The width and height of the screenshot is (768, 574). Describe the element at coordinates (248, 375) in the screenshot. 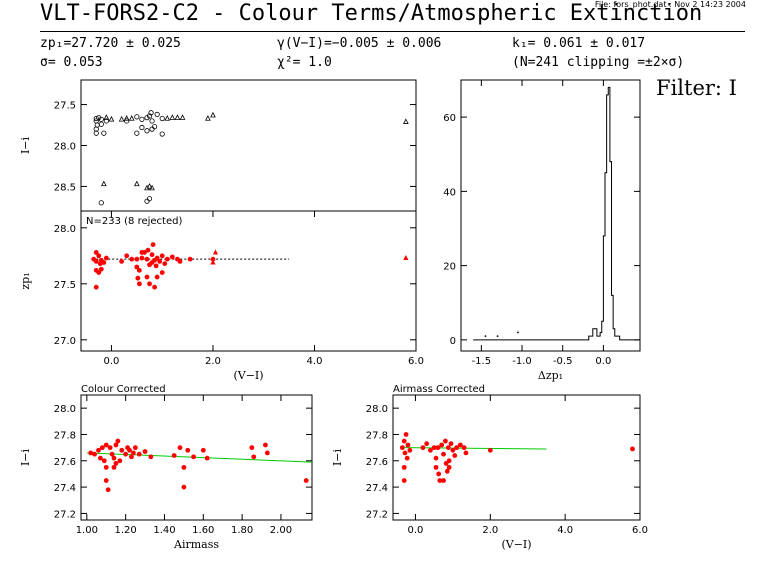

I see `mid-left-xlabel: (V−I)` at that location.